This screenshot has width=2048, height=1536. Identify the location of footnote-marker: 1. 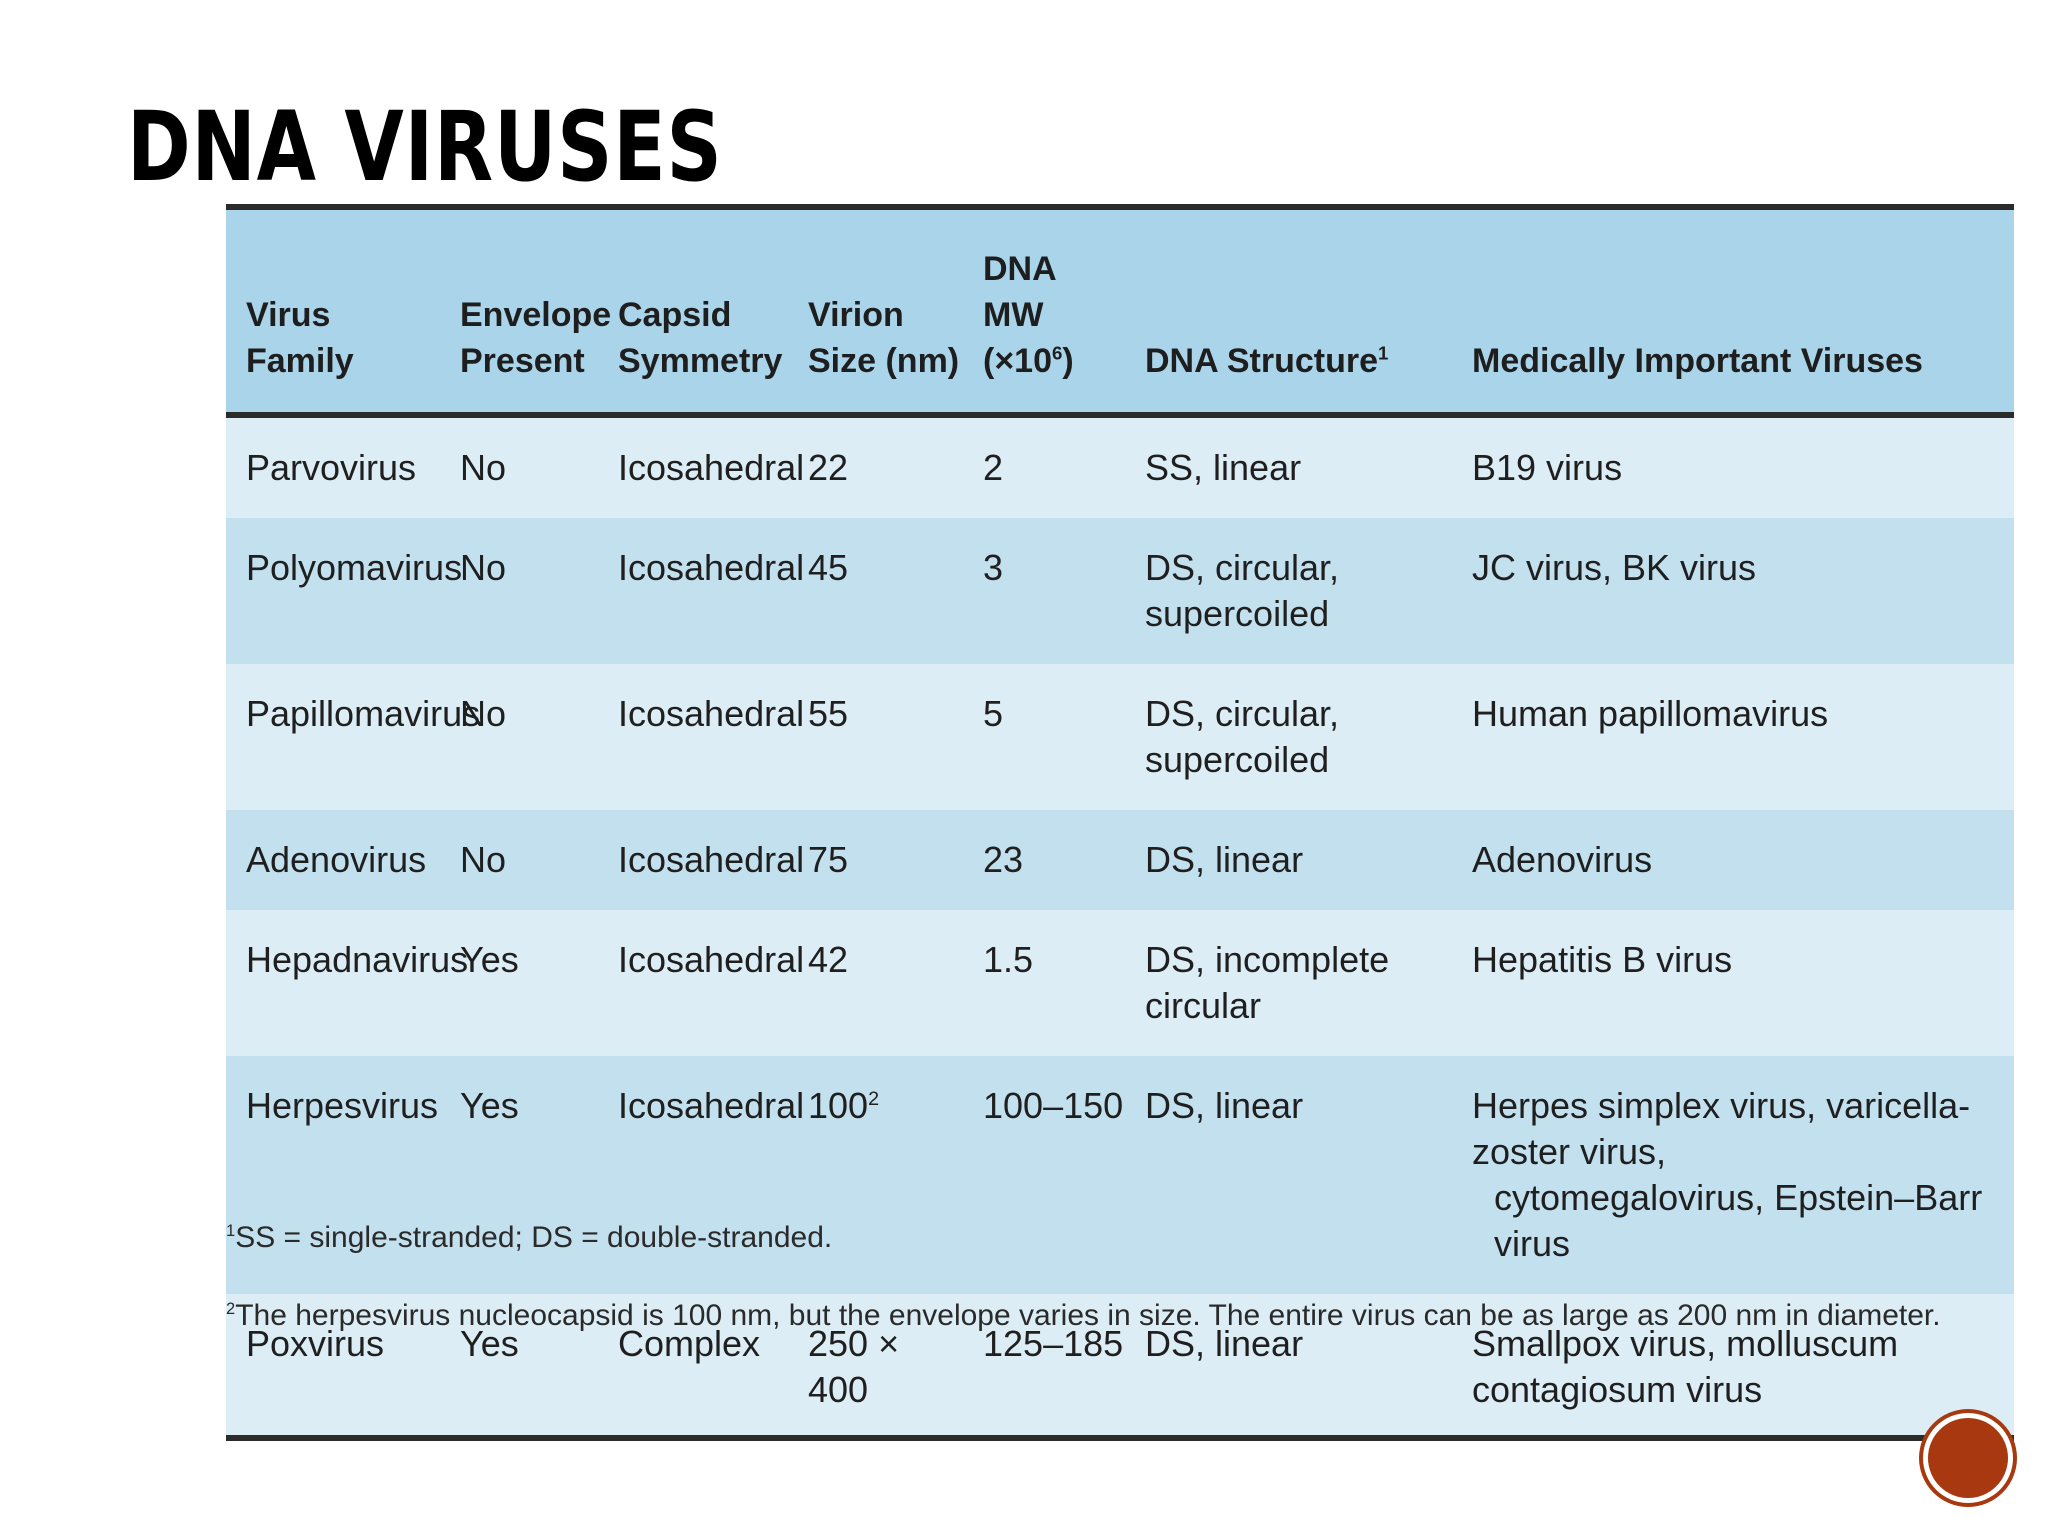
(231, 1231).